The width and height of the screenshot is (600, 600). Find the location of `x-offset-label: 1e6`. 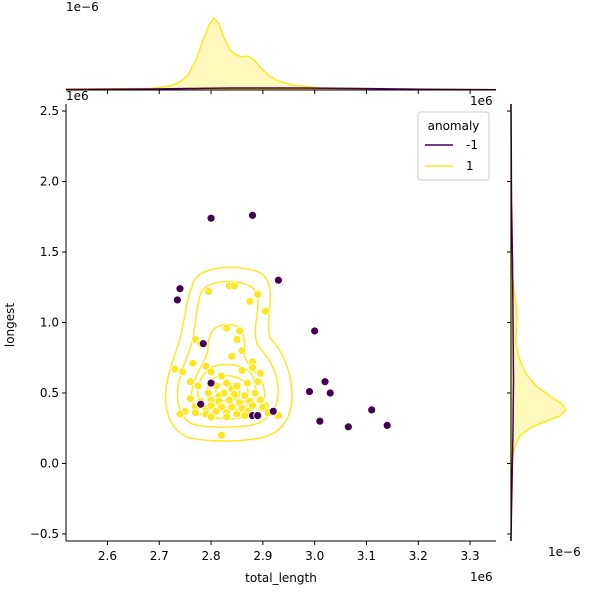

x-offset-label: 1e6 is located at coordinates (481, 577).